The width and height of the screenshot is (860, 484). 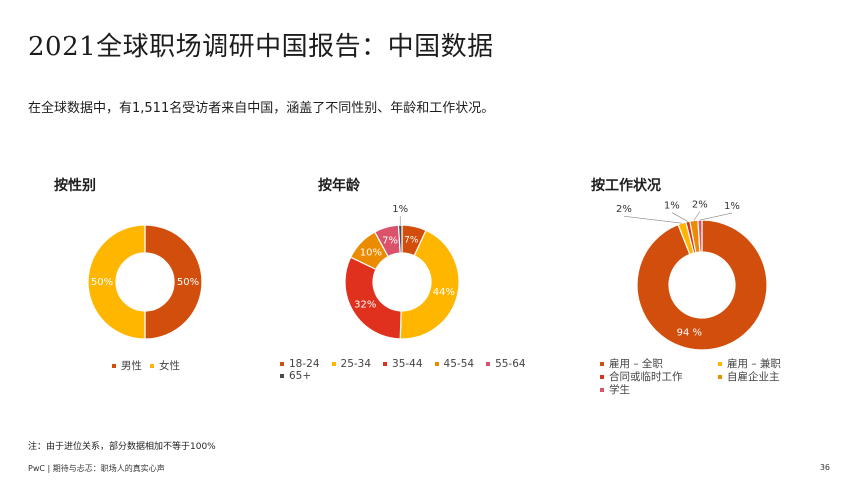 What do you see at coordinates (702, 285) in the screenshot?
I see `slice-雇用 – 全职` at bounding box center [702, 285].